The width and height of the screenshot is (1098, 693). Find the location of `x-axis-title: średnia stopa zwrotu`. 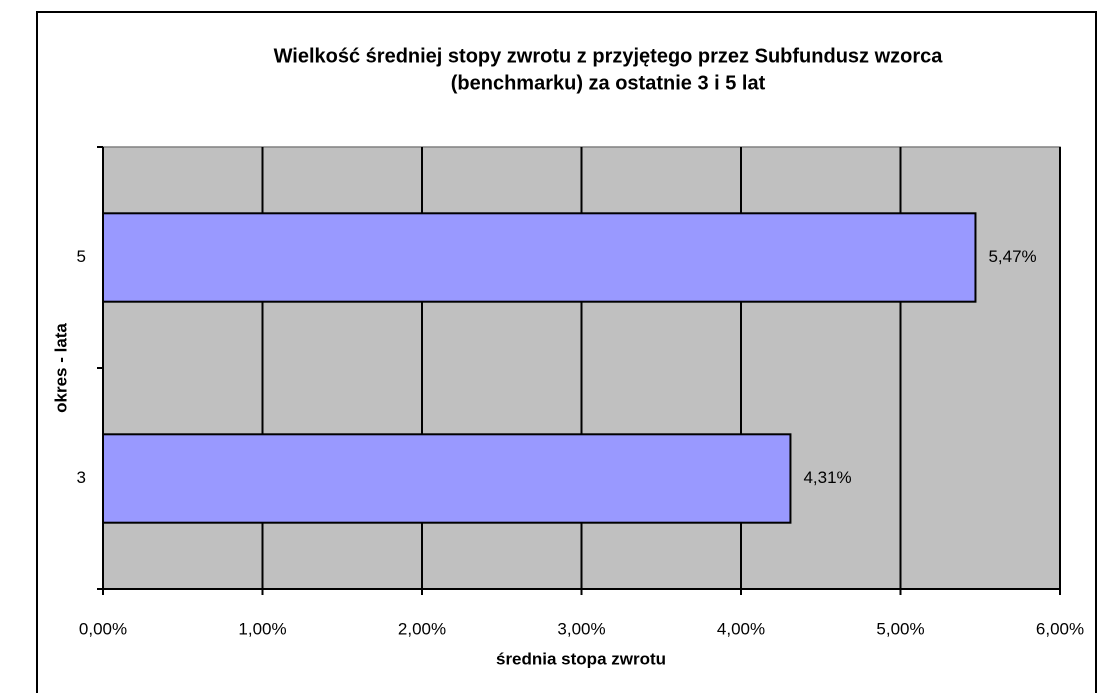

x-axis-title: średnia stopa zwrotu is located at coordinates (581, 658).